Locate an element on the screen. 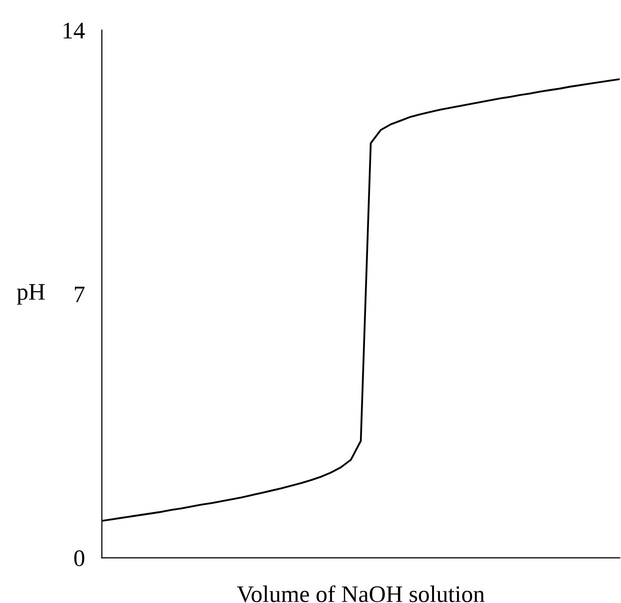 Image resolution: width=621 pixels, height=603 pixels. y-axis-title: pH is located at coordinates (30, 294).